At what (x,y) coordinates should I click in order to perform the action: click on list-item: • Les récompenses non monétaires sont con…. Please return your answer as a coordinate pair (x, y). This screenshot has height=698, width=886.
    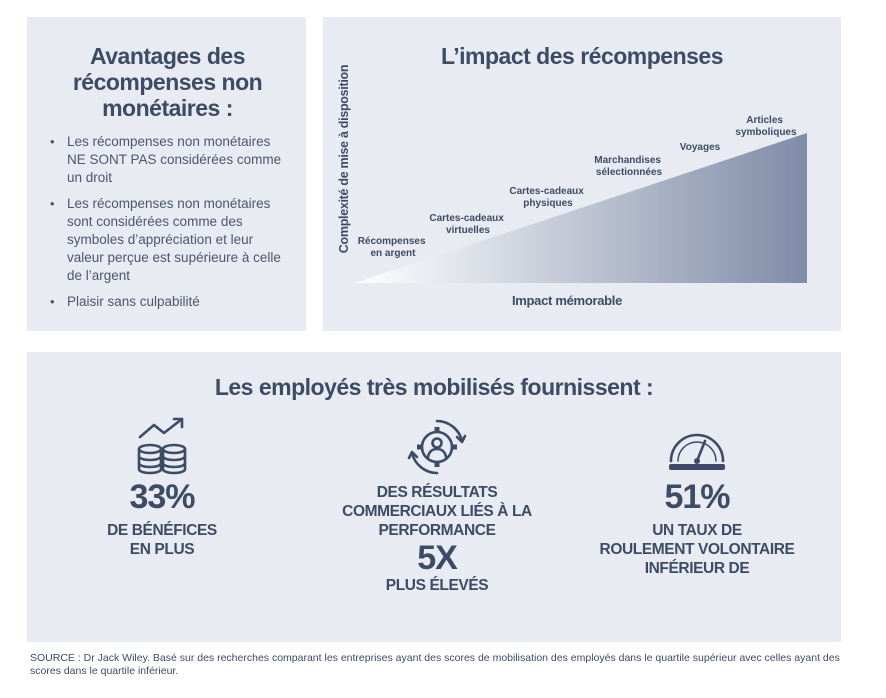
    Looking at the image, I should click on (167, 240).